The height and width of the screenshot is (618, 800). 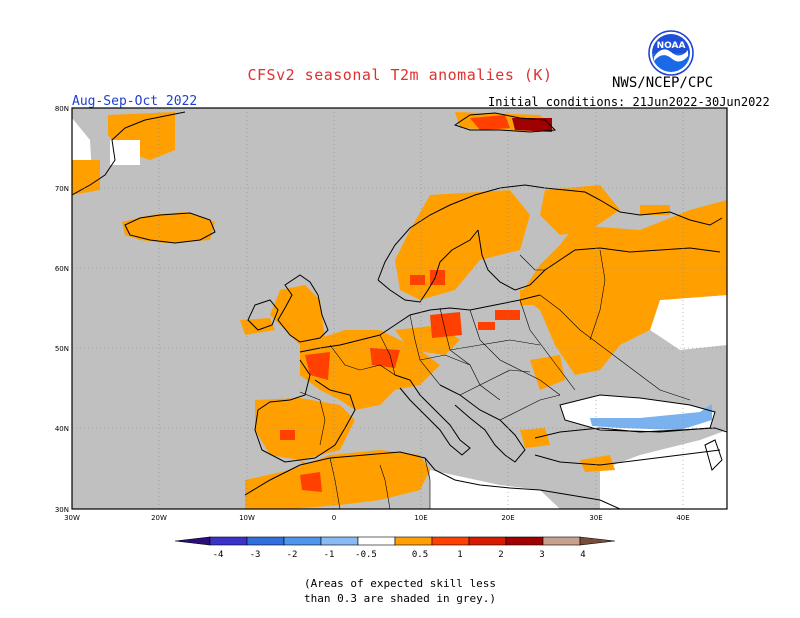 I want to click on colorbar-label: 0.5, so click(x=420, y=555).